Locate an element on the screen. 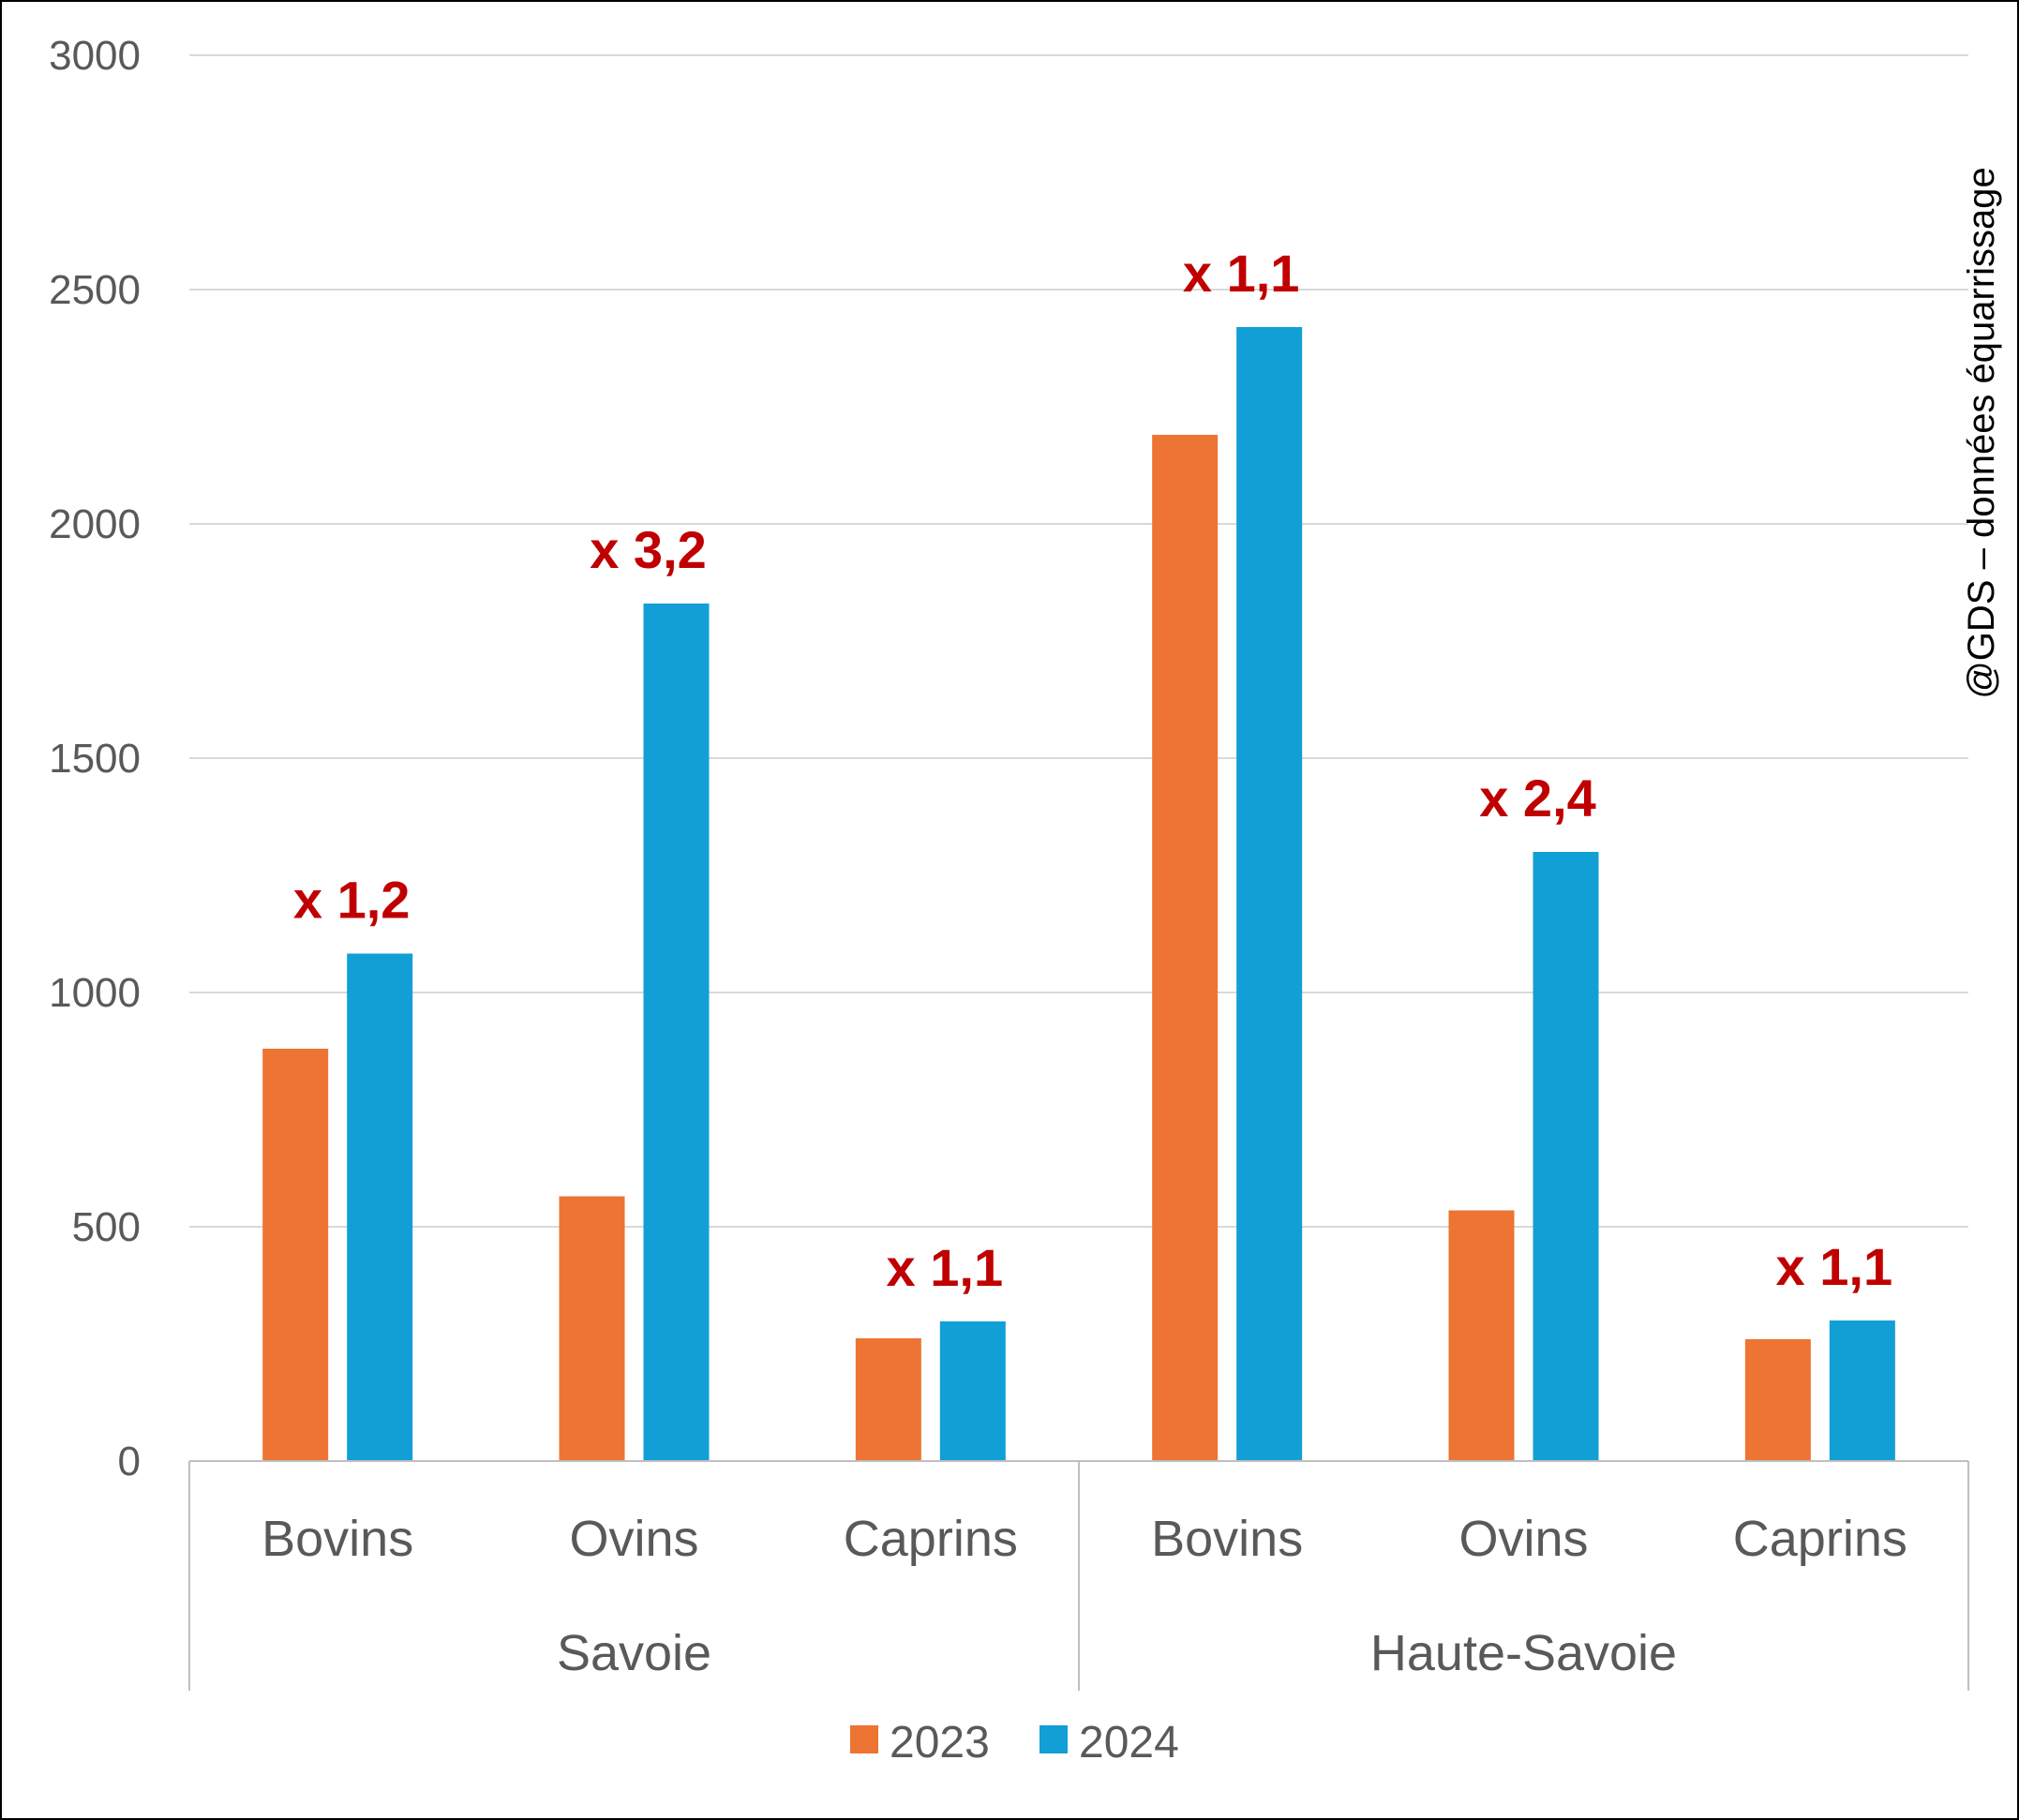 The image size is (2019, 1820). y-tick-label: 2000 is located at coordinates (95, 524).